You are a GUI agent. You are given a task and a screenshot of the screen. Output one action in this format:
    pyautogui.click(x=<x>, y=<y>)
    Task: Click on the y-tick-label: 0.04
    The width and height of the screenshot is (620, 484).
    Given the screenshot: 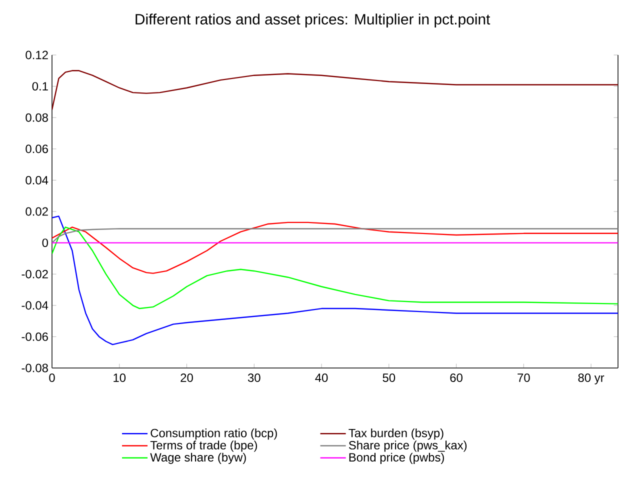 What is the action you would take?
    pyautogui.click(x=37, y=180)
    